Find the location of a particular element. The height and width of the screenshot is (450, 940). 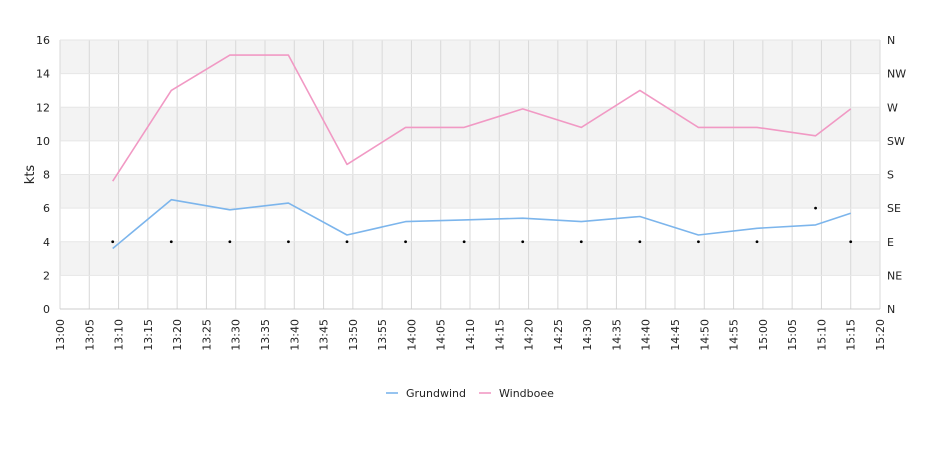

x-tick-label: 13:10 is located at coordinates (119, 335).